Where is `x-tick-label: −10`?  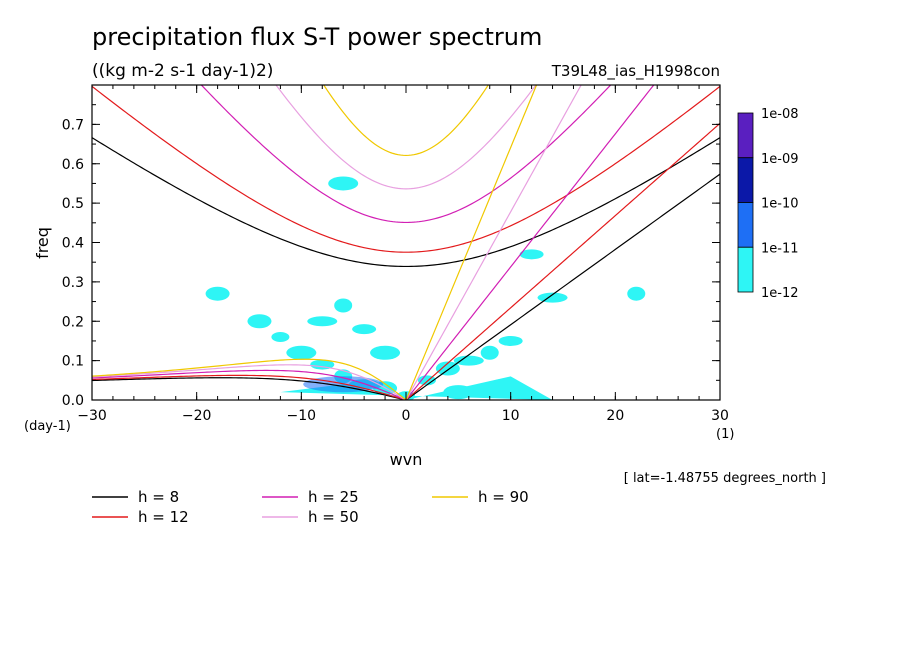
x-tick-label: −10 is located at coordinates (302, 416).